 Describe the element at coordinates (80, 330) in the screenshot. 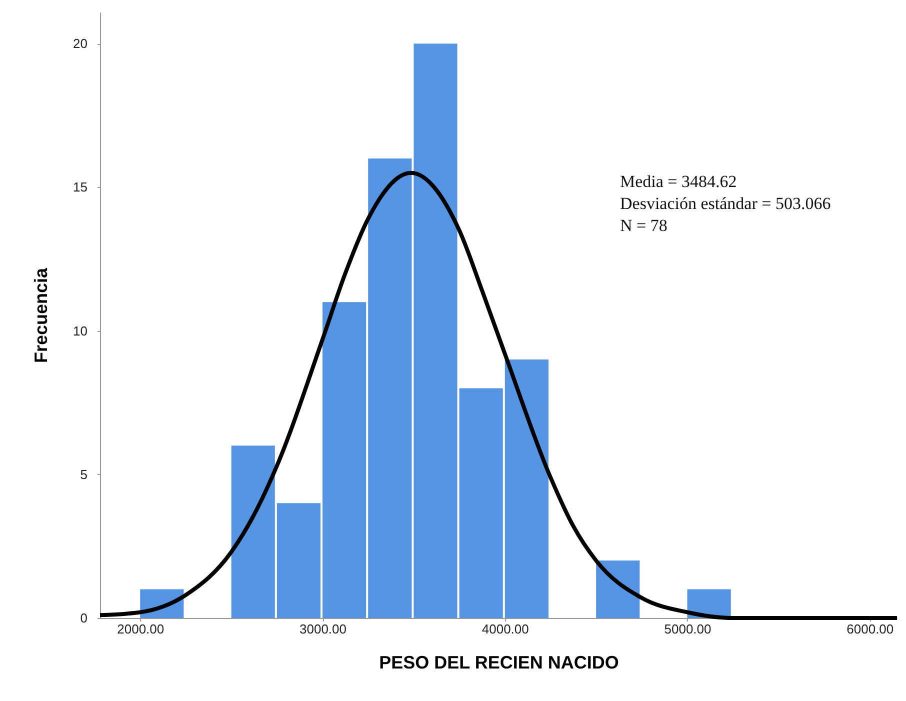

I see `y-tick-label: 10` at that location.